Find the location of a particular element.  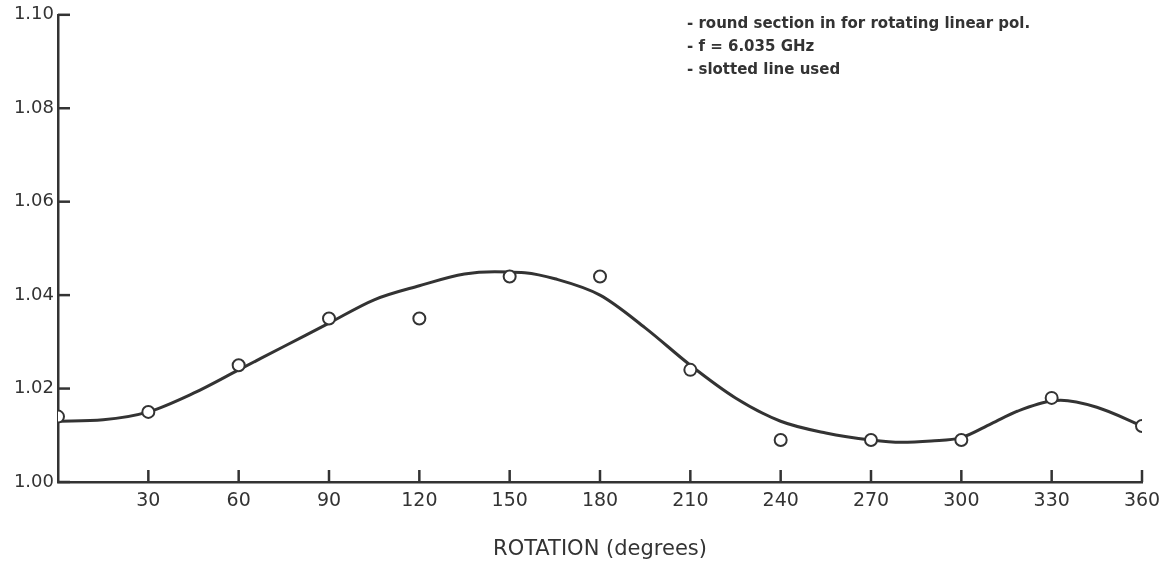

x-tick-label: 270 is located at coordinates (871, 499).